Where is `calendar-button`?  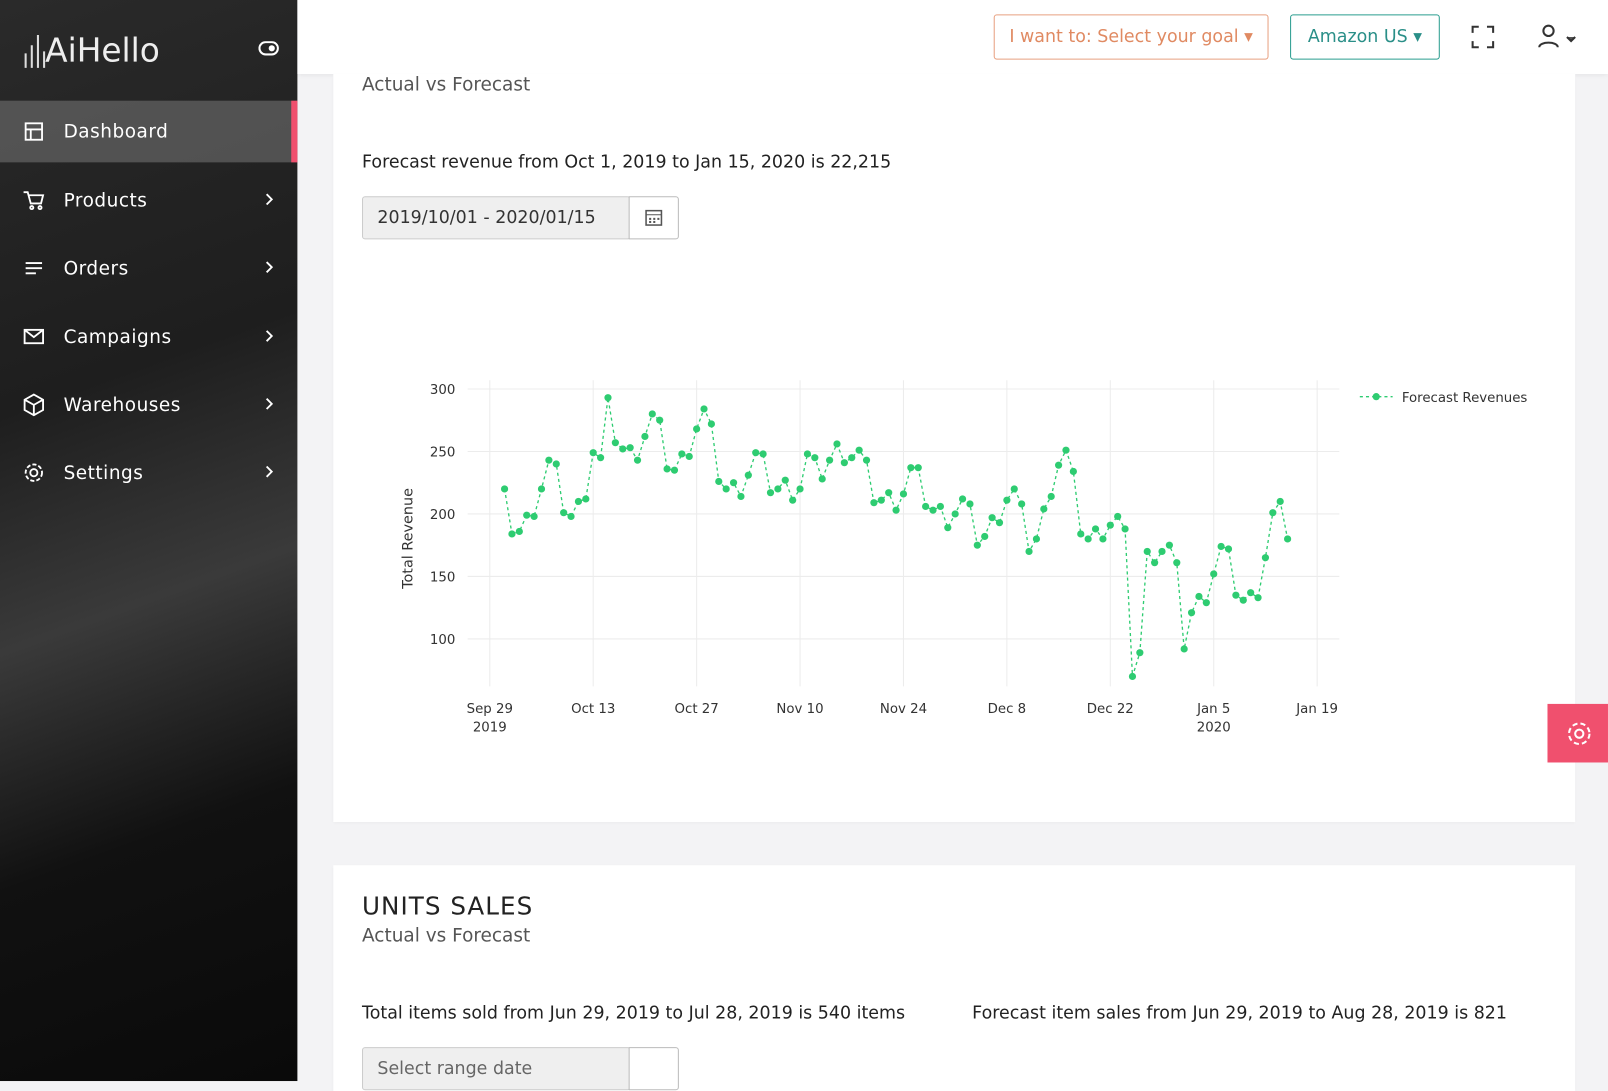
calendar-button is located at coordinates (653, 218).